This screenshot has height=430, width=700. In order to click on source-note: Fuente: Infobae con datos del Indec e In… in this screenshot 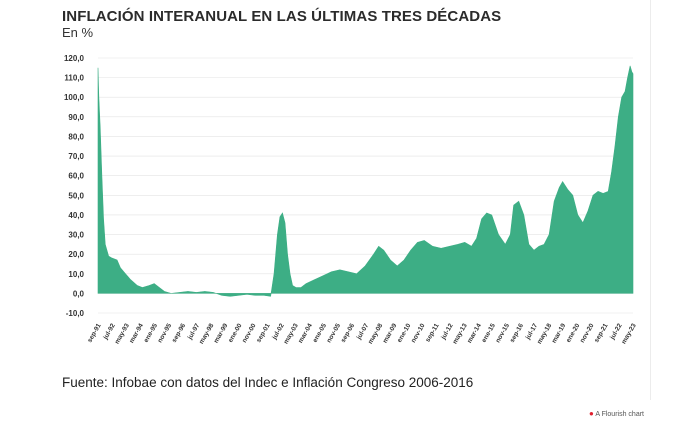, I will do `click(268, 382)`.